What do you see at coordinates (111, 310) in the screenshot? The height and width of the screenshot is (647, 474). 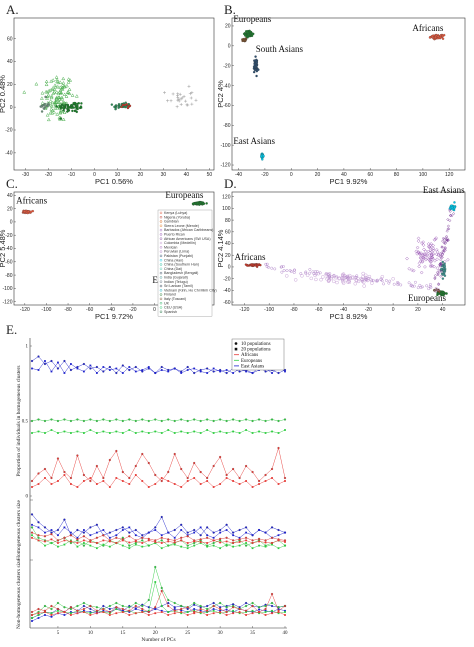 I see `x-tick-label: -40` at bounding box center [111, 310].